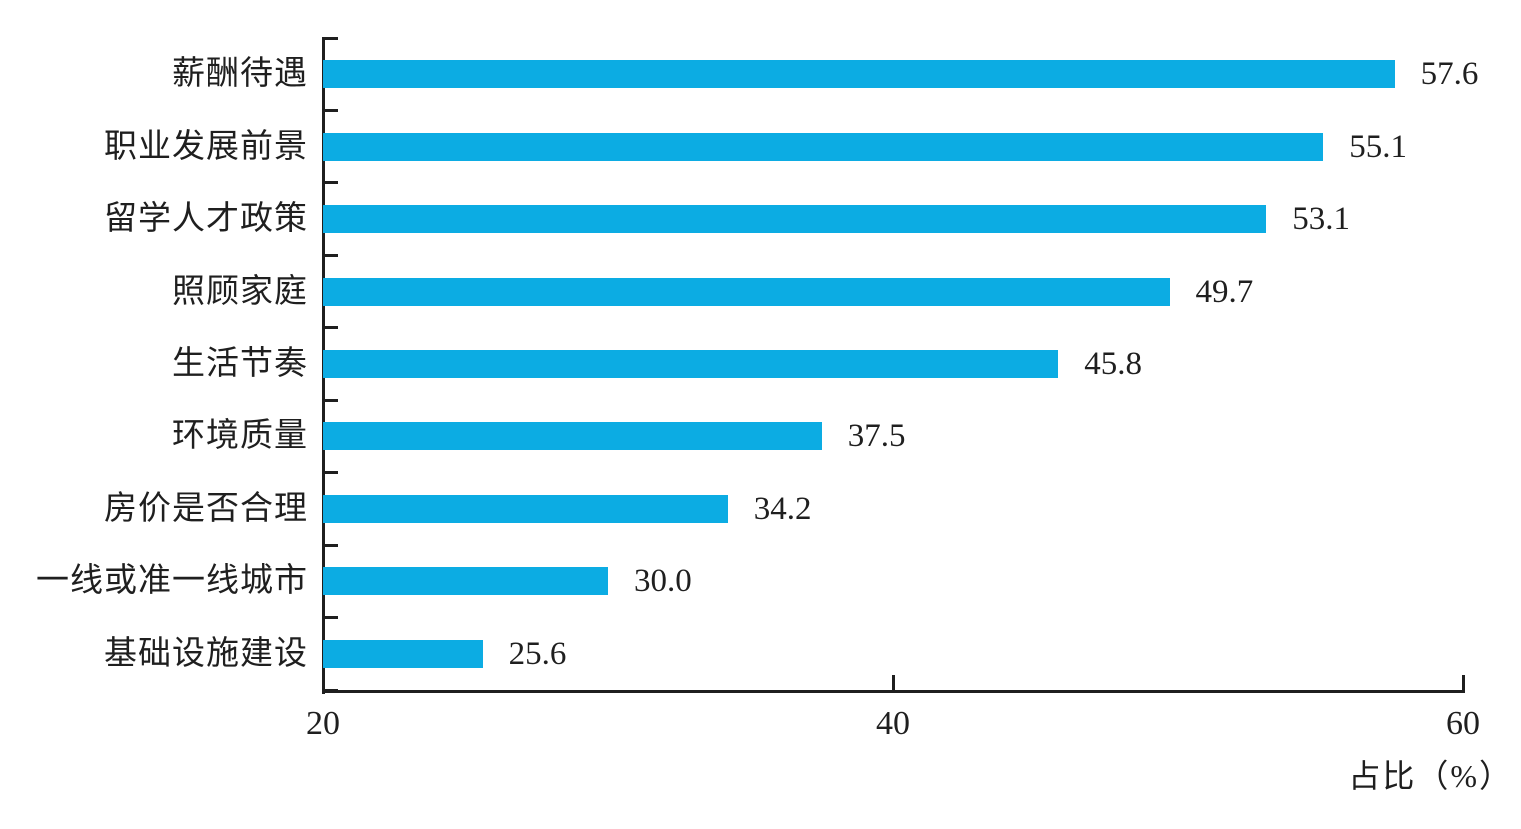  Describe the element at coordinates (1224, 291) in the screenshot. I see `value-label: 49.7` at that location.